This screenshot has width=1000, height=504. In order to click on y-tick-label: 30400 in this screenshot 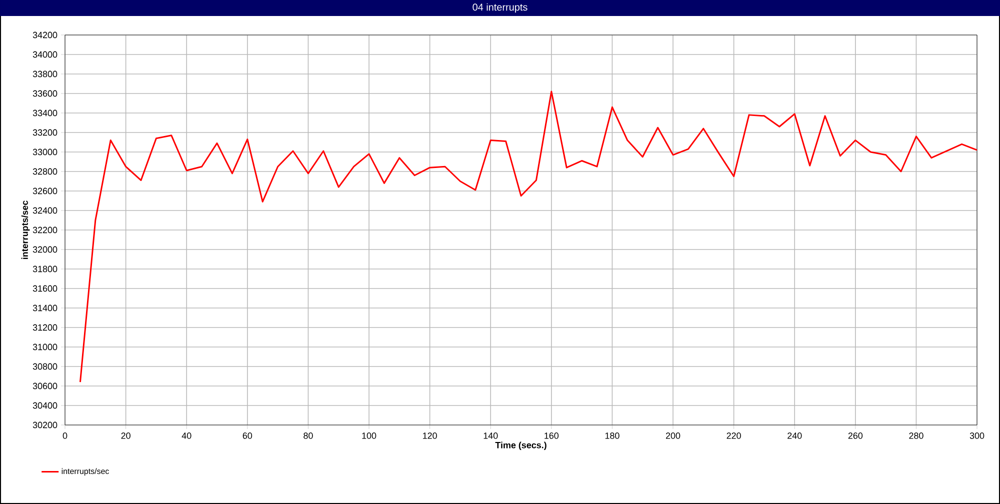, I will do `click(45, 405)`.